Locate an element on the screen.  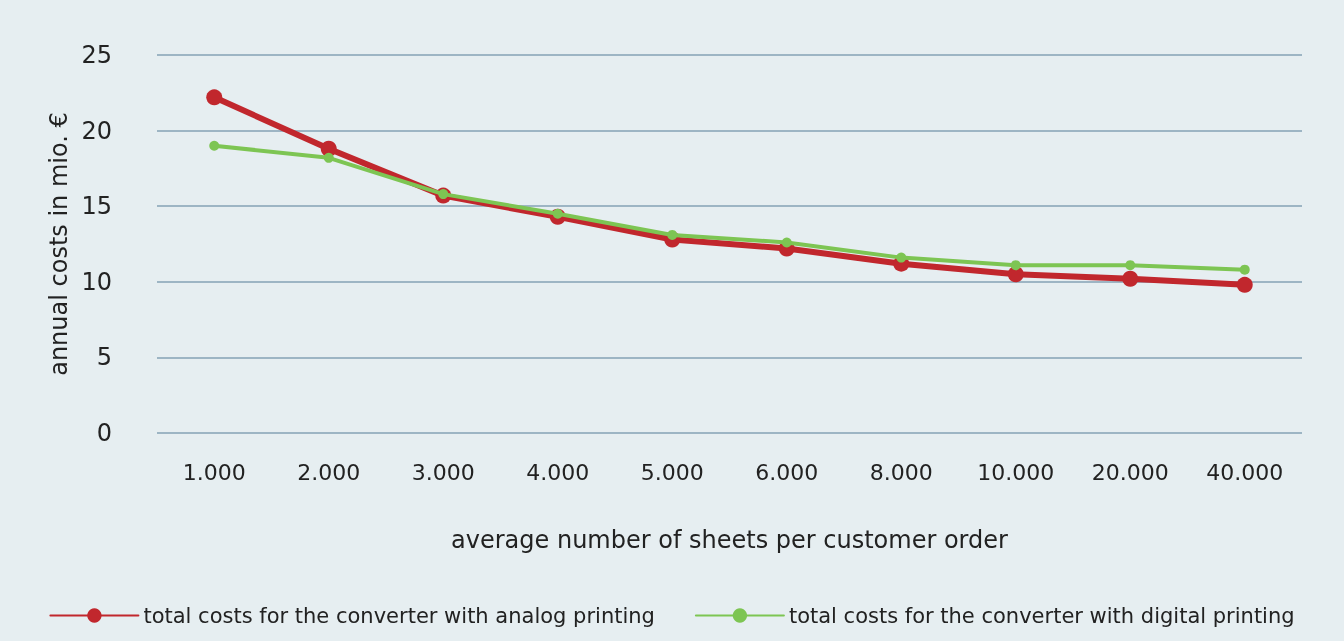
x-tick-label: 2.000 is located at coordinates (329, 472).